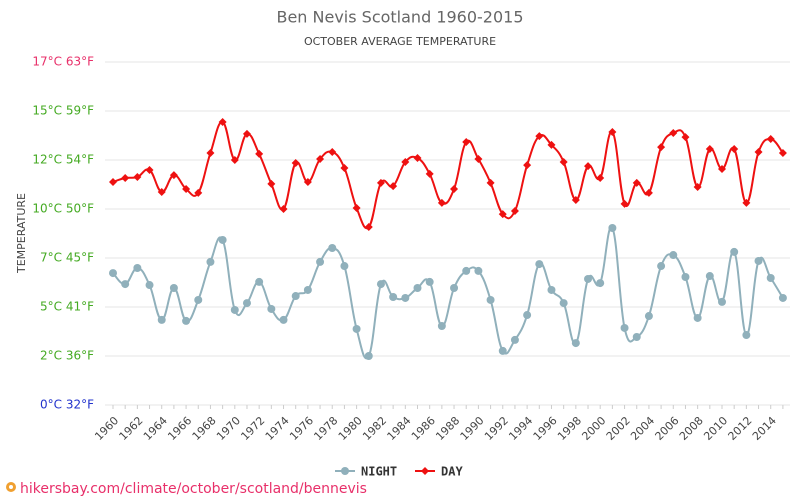 This screenshot has width=800, height=500. What do you see at coordinates (67, 307) in the screenshot?
I see `y-tick-label: 5°C 41°F` at bounding box center [67, 307].